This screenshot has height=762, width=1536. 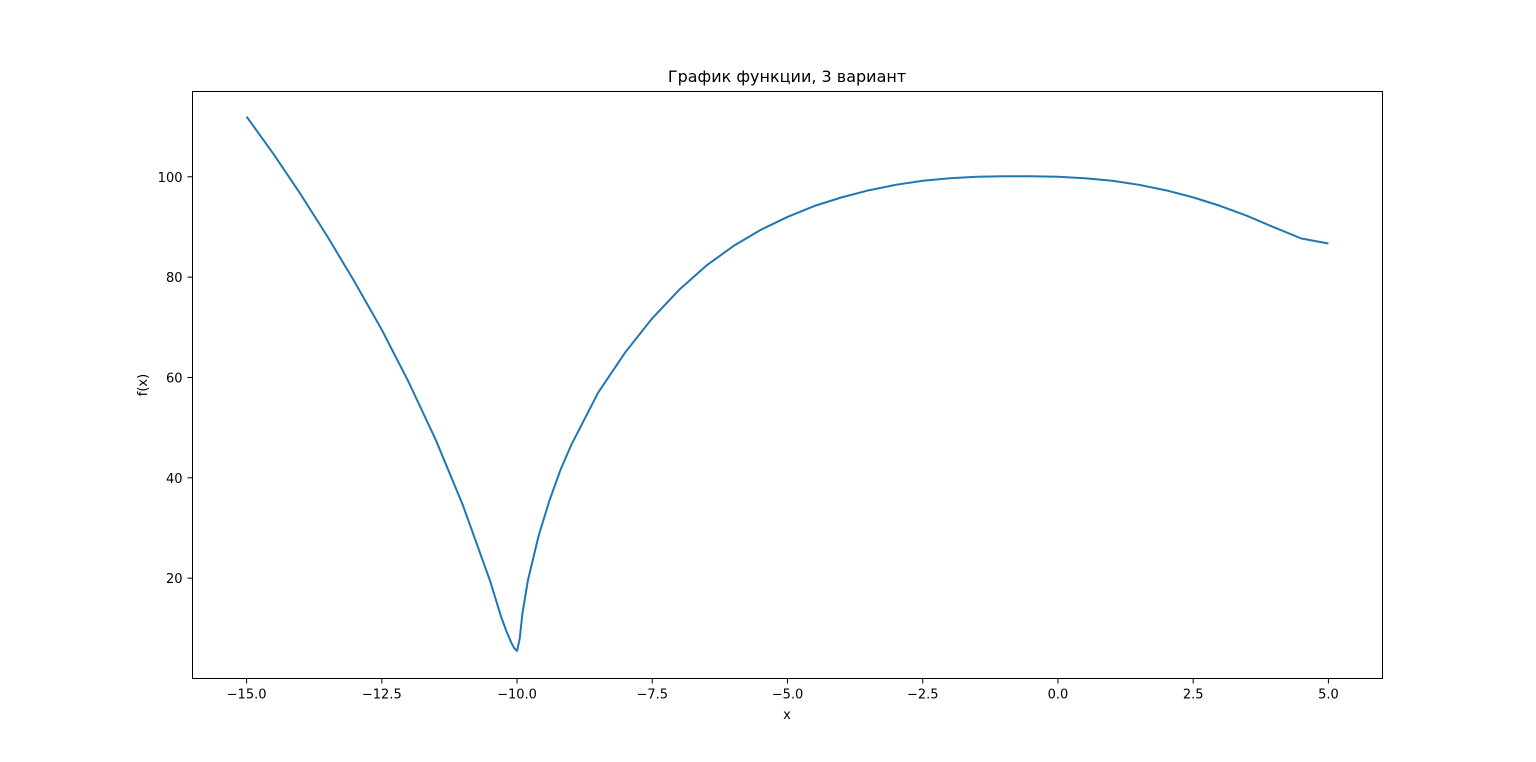 I want to click on y-tick-label: 60, so click(x=174, y=378).